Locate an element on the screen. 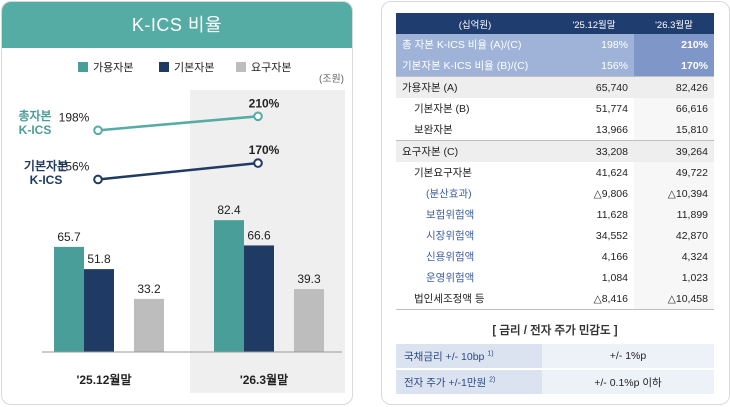 The width and height of the screenshot is (730, 407). row-value-period-2: 49,722 is located at coordinates (674, 172).